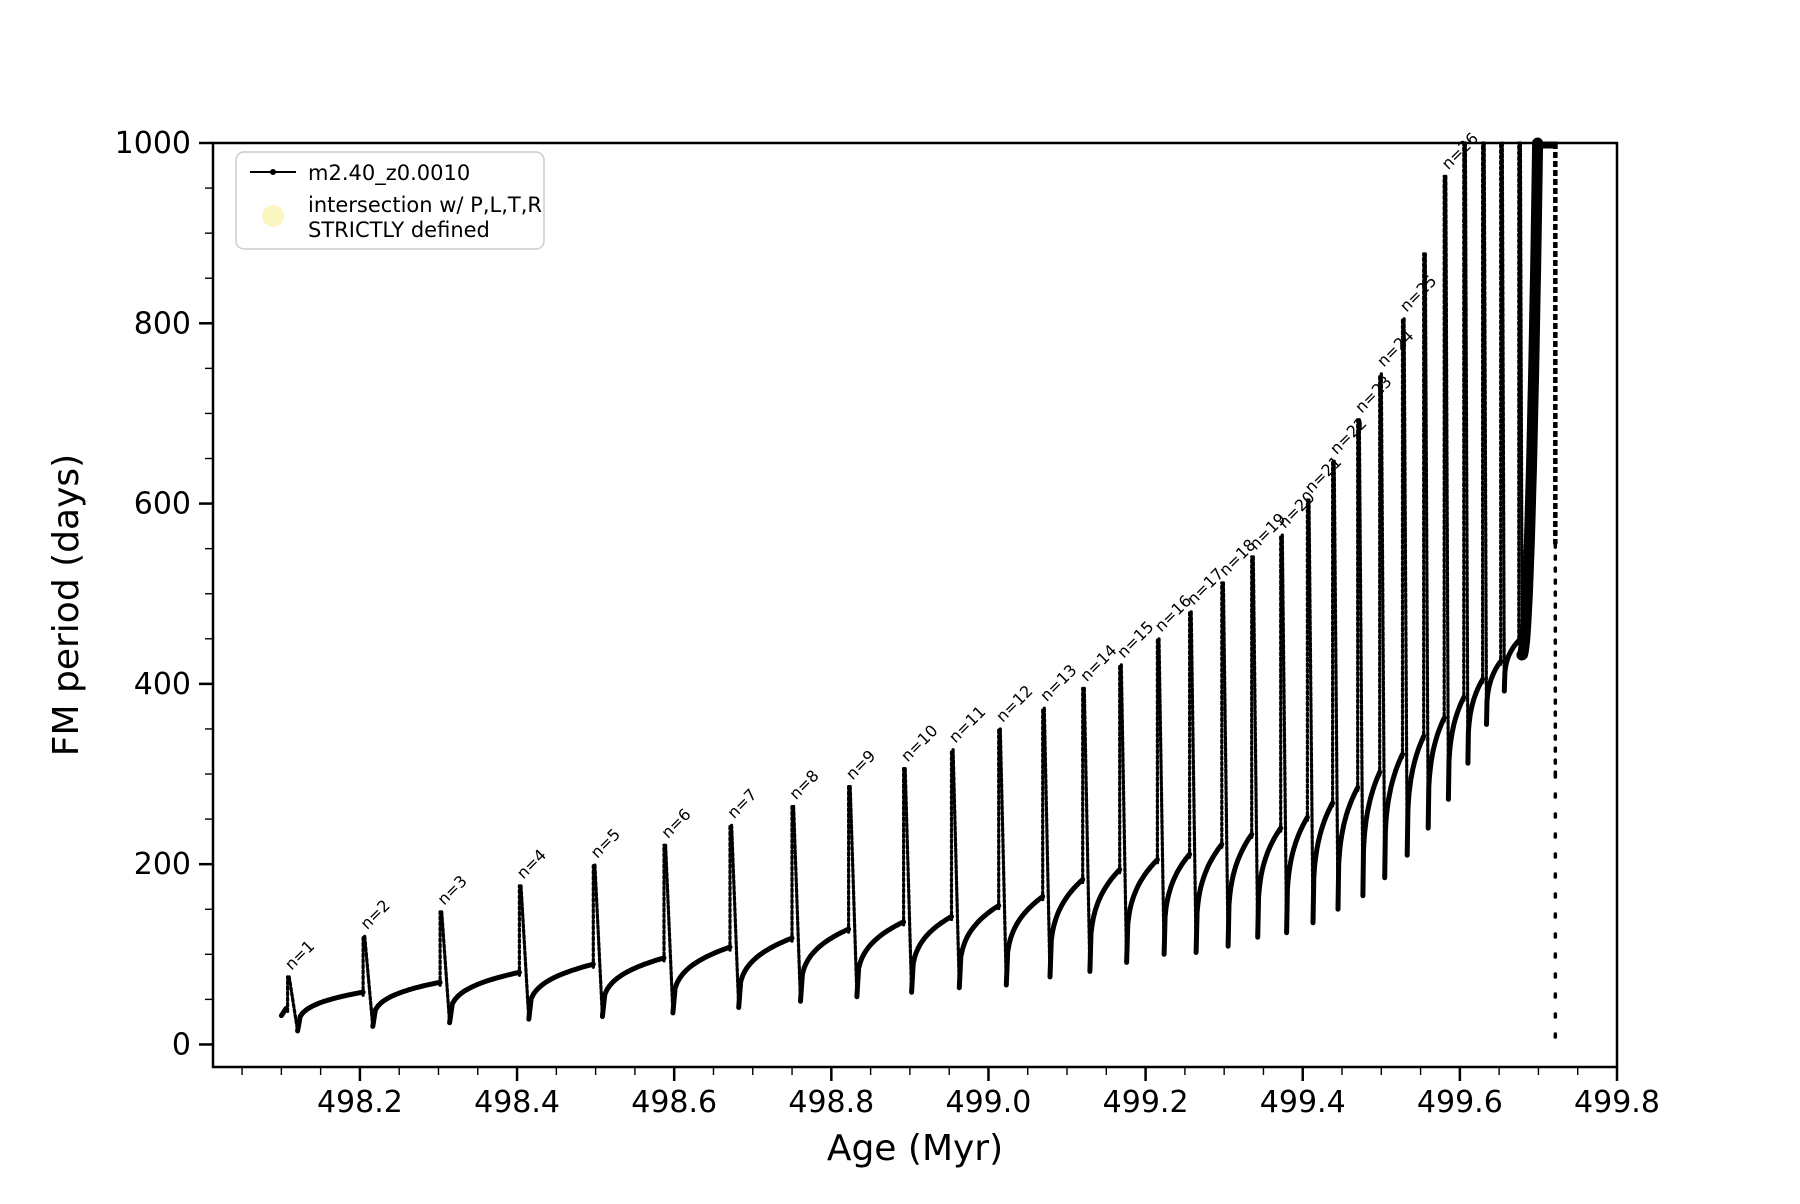 This screenshot has height=1204, width=1800. Describe the element at coordinates (273, 216) in the screenshot. I see `legend-intersection-marker` at that location.